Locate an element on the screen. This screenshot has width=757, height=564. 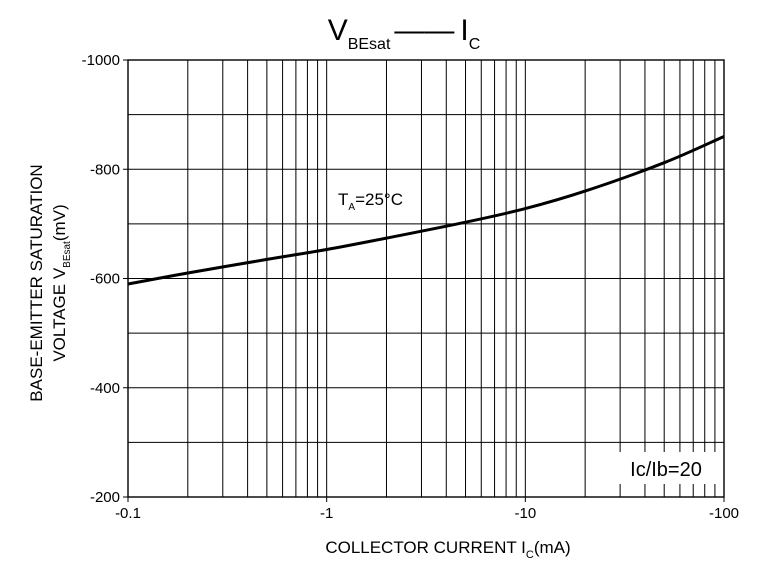
y-tick-label: -200 is located at coordinates (105, 497).